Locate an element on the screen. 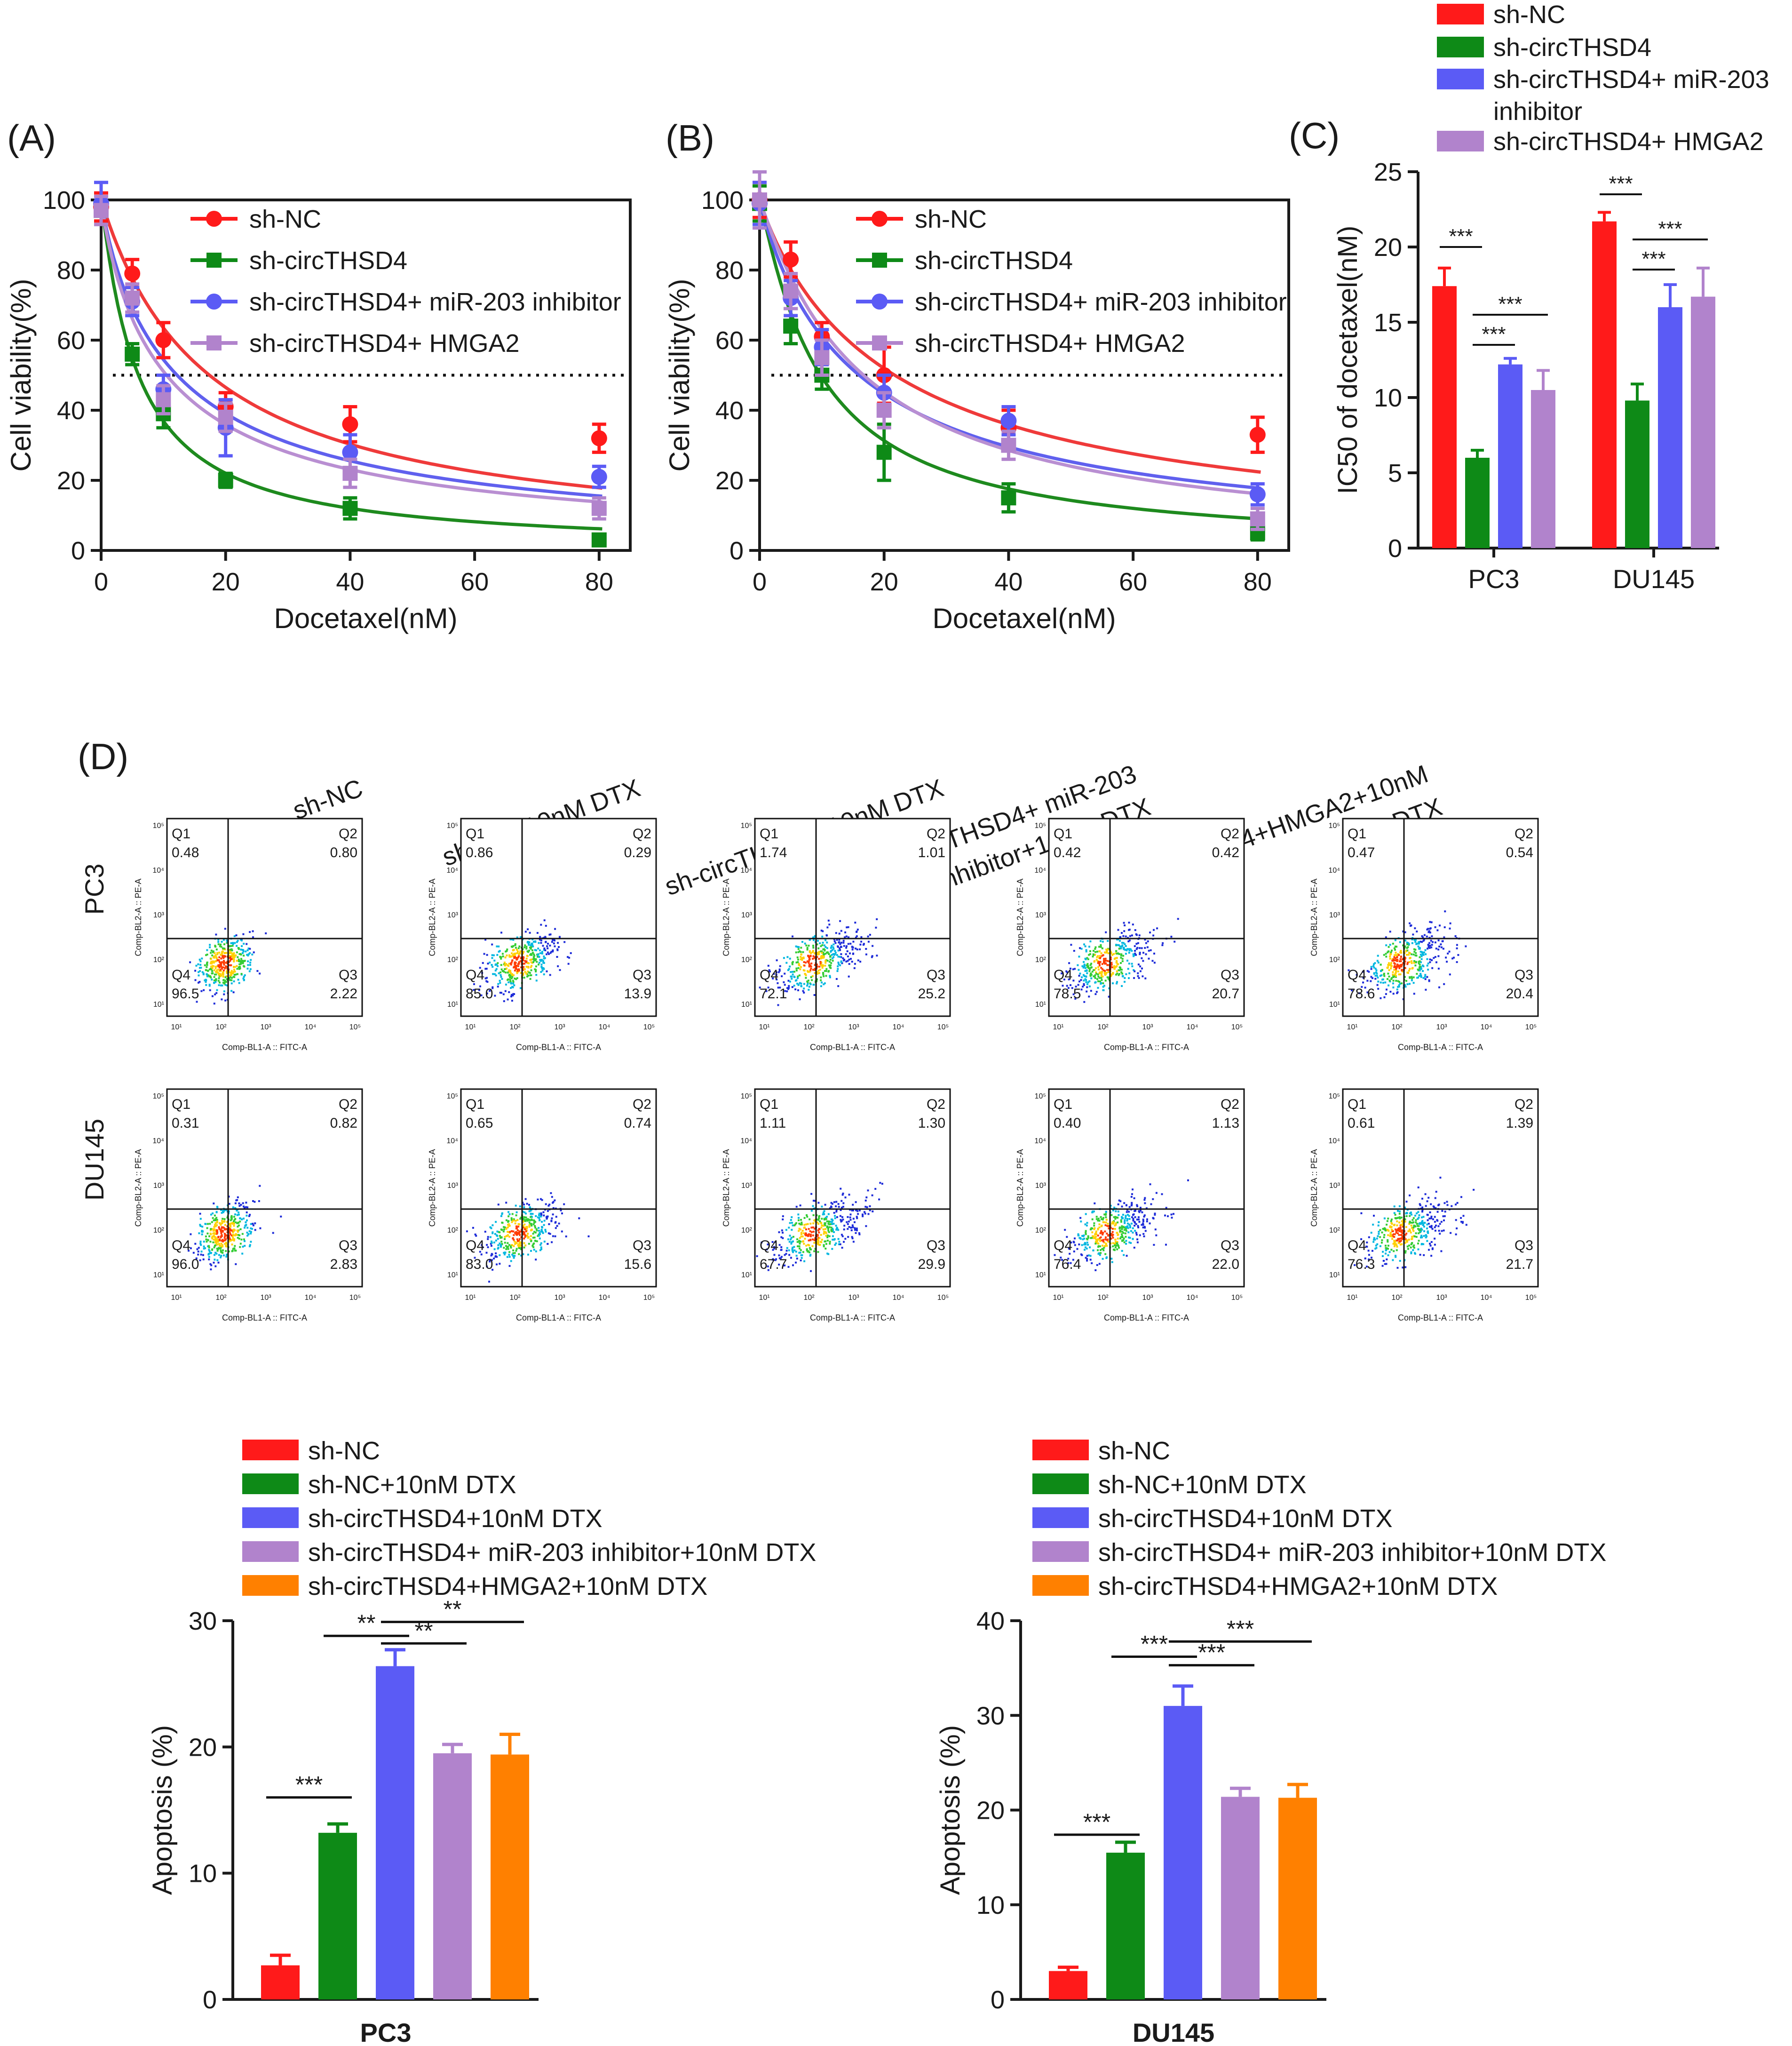 The width and height of the screenshot is (1792, 2046). x-tick-label: 10¹ is located at coordinates (471, 1027).